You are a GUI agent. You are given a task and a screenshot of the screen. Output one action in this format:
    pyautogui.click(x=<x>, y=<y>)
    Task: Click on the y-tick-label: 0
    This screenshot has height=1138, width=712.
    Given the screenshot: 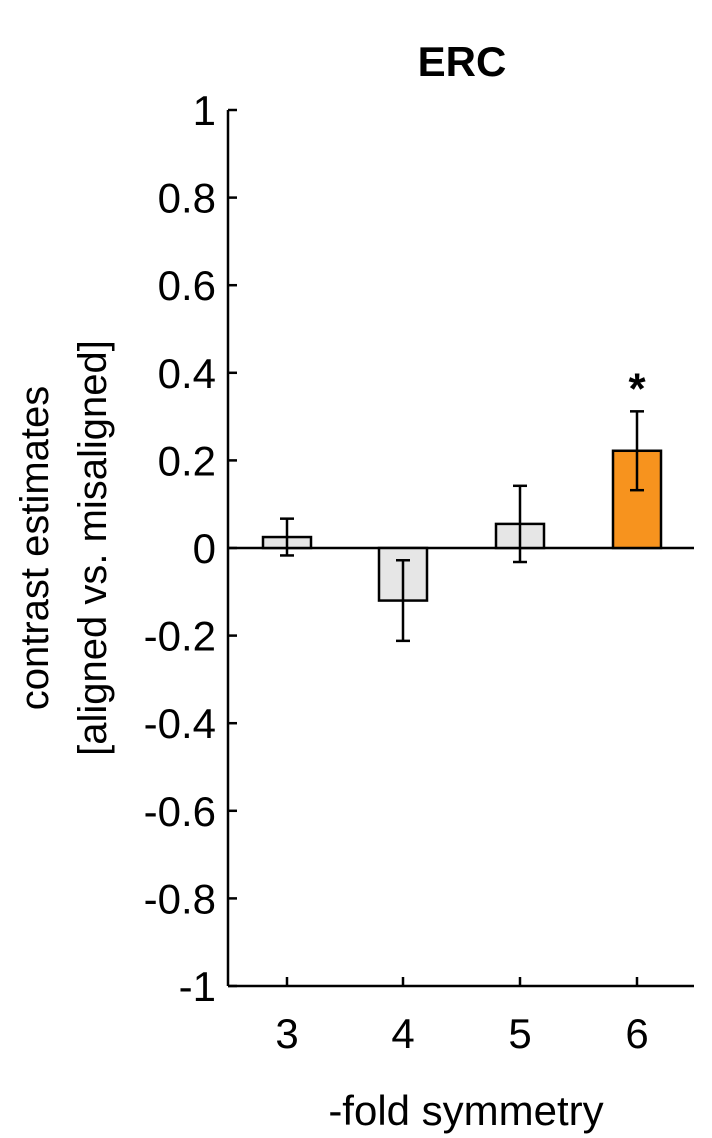 What is the action you would take?
    pyautogui.click(x=204, y=548)
    